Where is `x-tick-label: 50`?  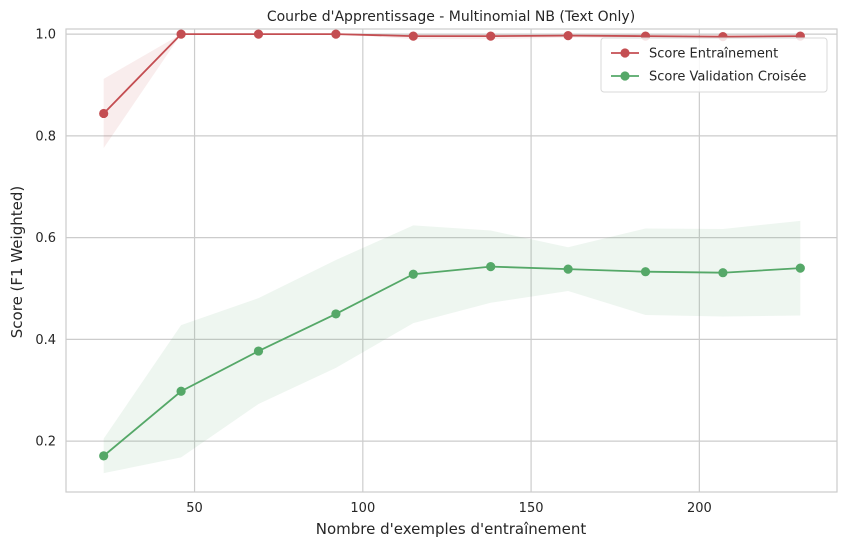 x-tick-label: 50 is located at coordinates (194, 508).